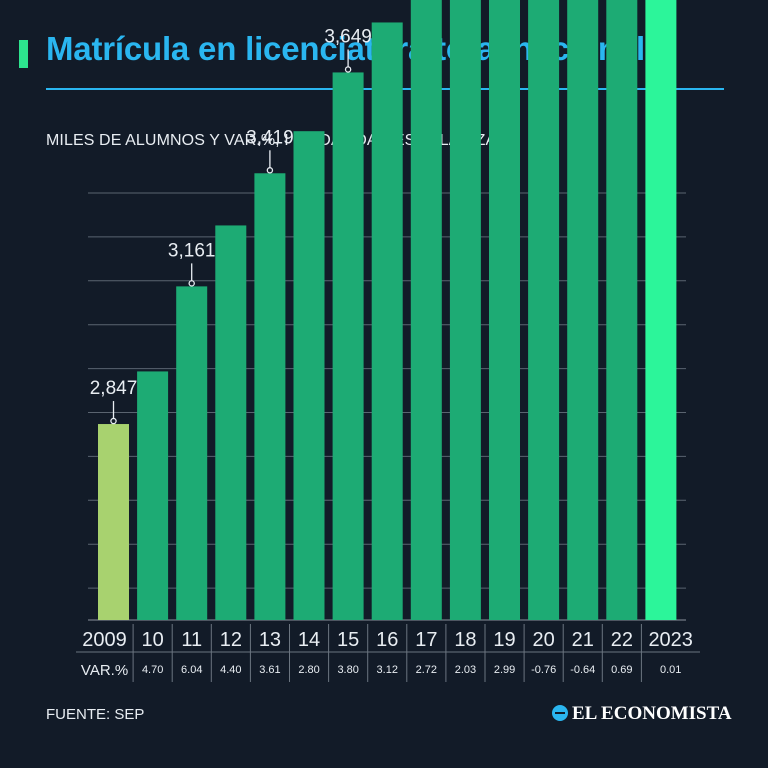 The width and height of the screenshot is (768, 768). What do you see at coordinates (104, 640) in the screenshot?
I see `x-tick-label: 2009` at bounding box center [104, 640].